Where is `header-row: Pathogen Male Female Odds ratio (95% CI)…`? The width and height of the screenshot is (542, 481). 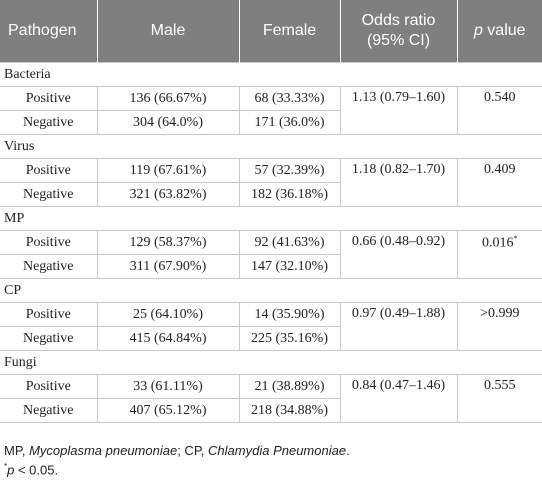 header-row: Pathogen Male Female Odds ratio (95% CI)… is located at coordinates (271, 31).